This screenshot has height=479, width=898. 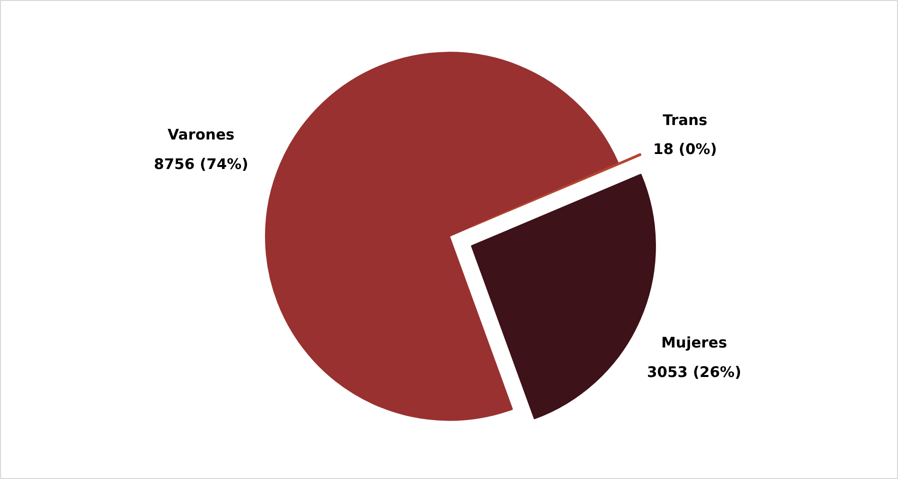 What do you see at coordinates (201, 135) in the screenshot?
I see `slice-label: Varones` at bounding box center [201, 135].